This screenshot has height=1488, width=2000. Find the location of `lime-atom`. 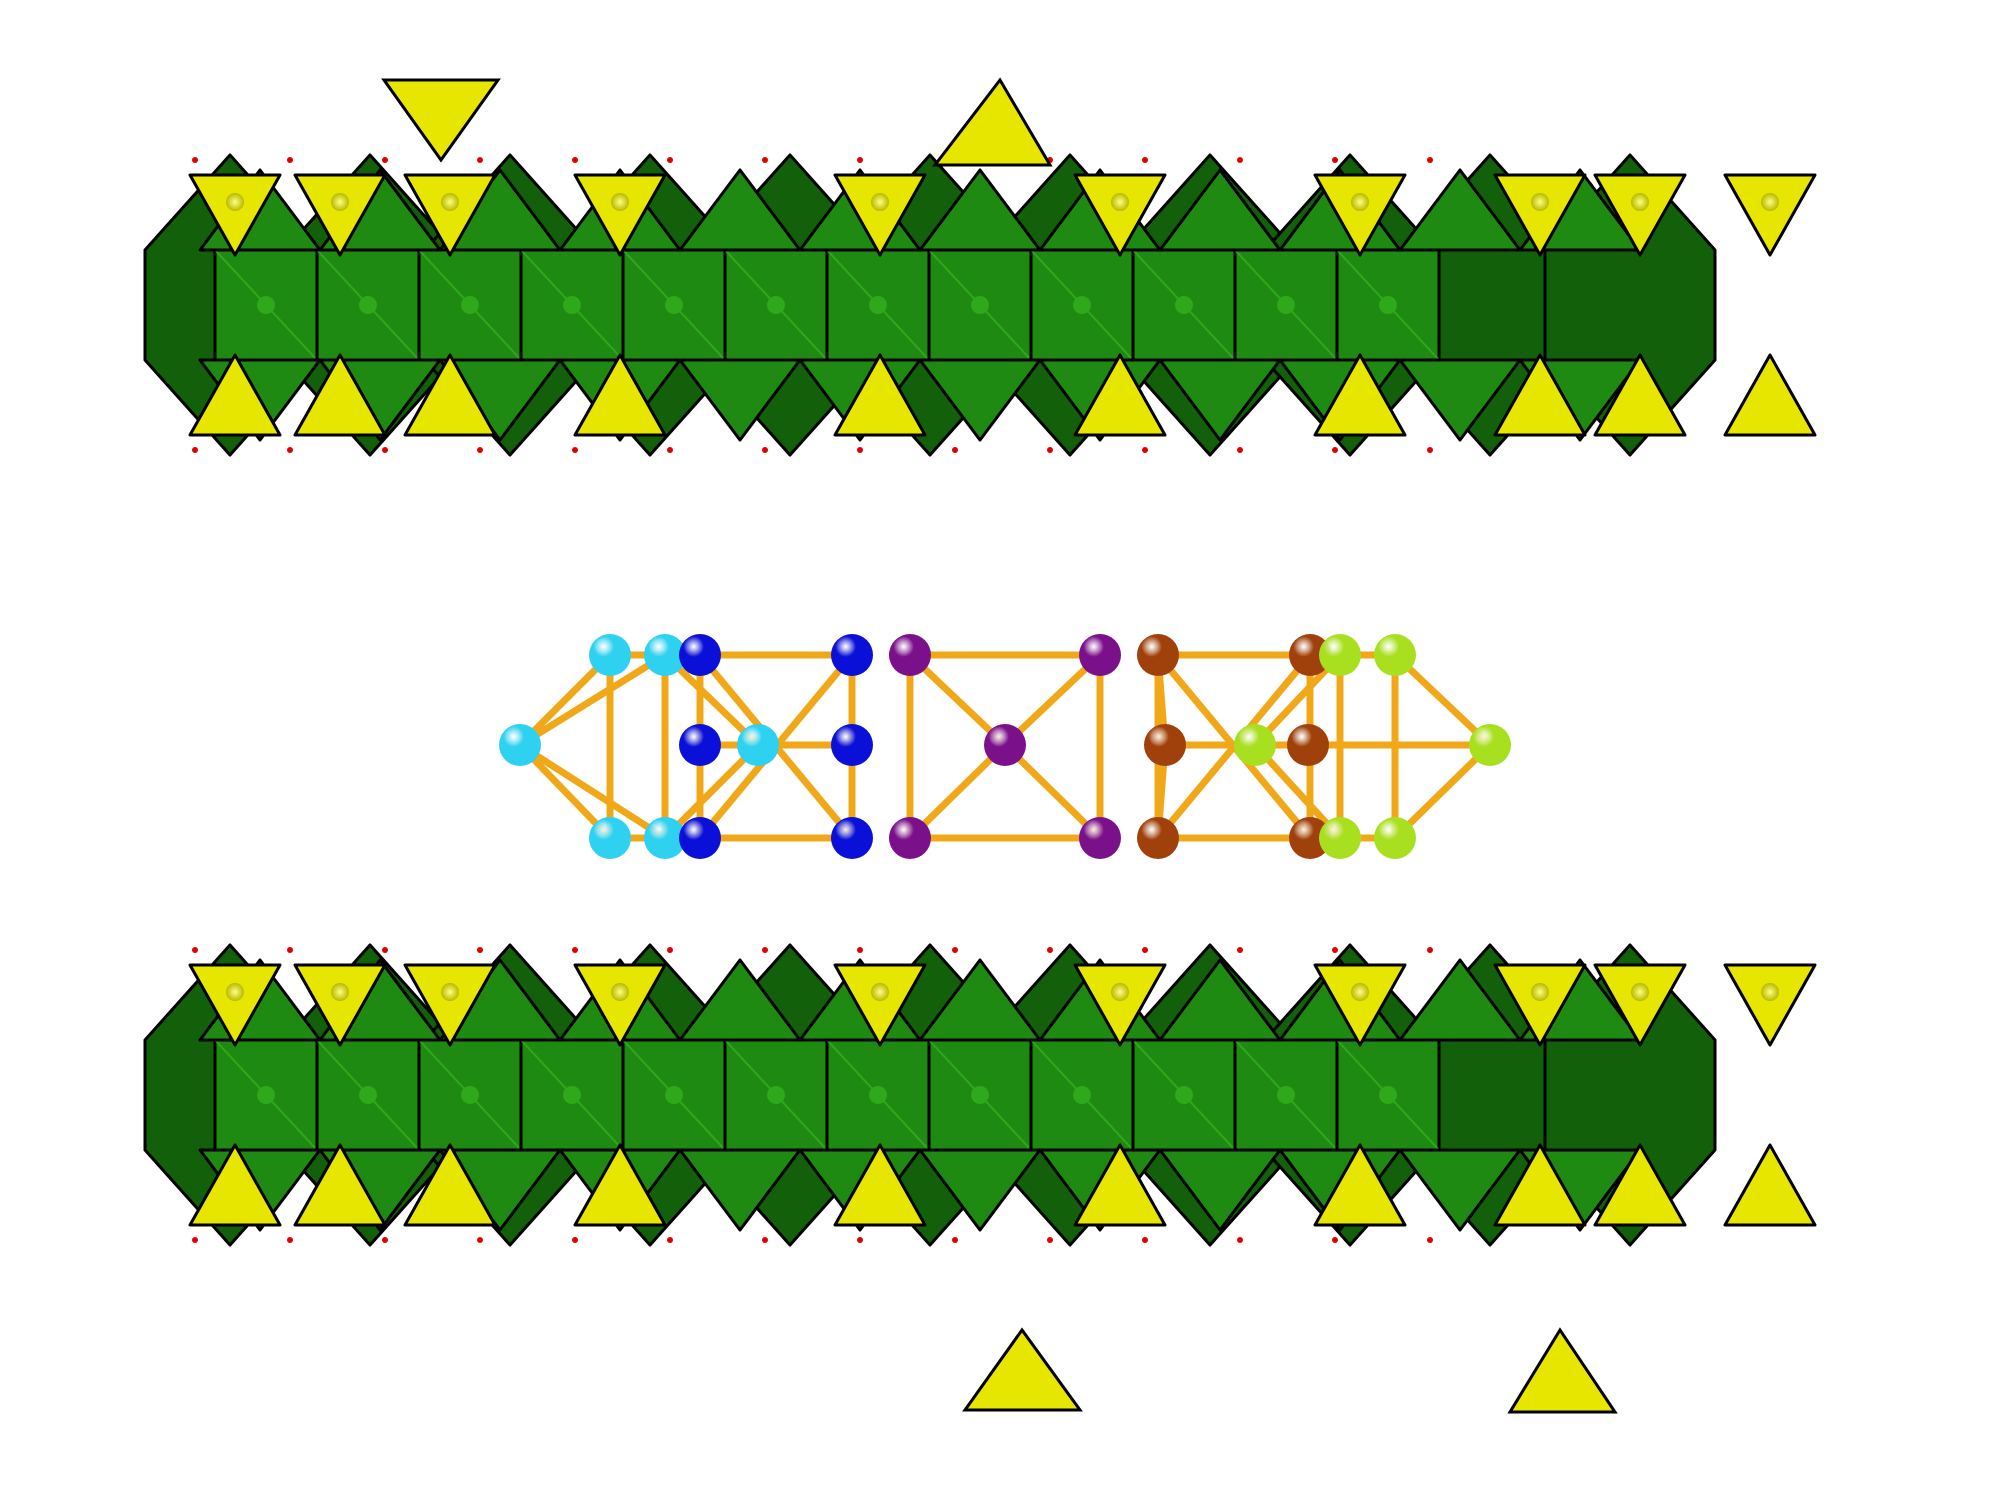

lime-atom is located at coordinates (1340, 655).